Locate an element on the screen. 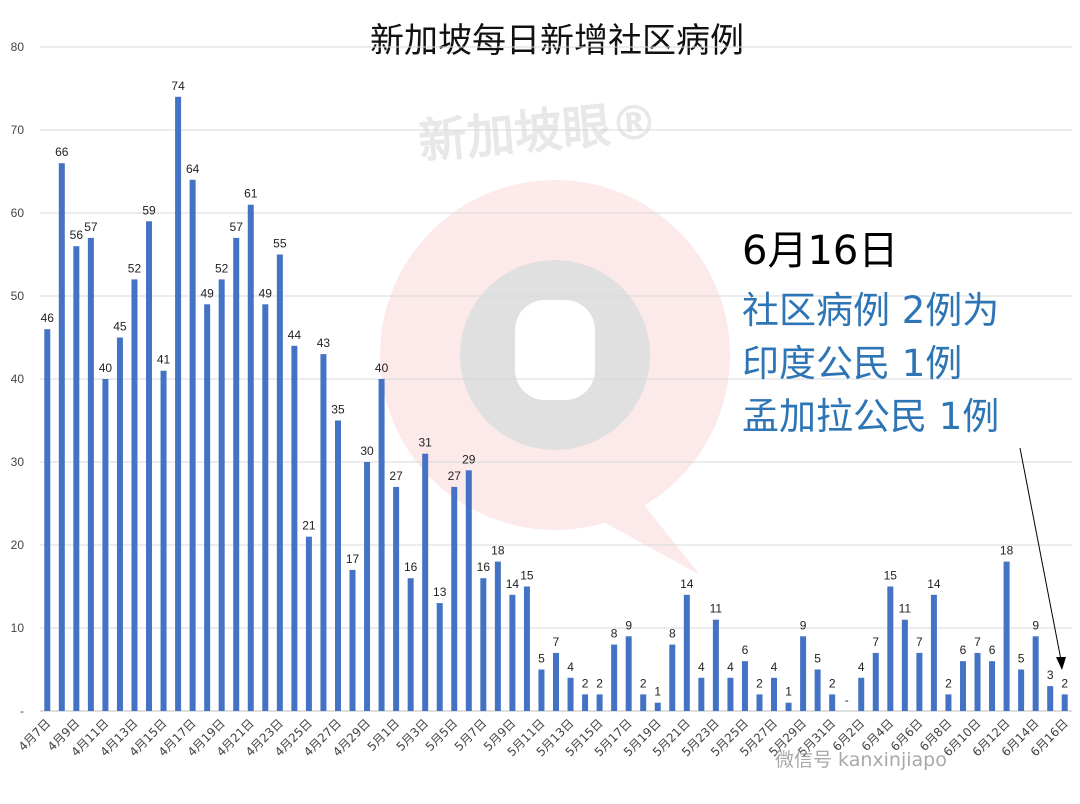 This screenshot has height=804, width=1080. data-label: 14 is located at coordinates (687, 584).